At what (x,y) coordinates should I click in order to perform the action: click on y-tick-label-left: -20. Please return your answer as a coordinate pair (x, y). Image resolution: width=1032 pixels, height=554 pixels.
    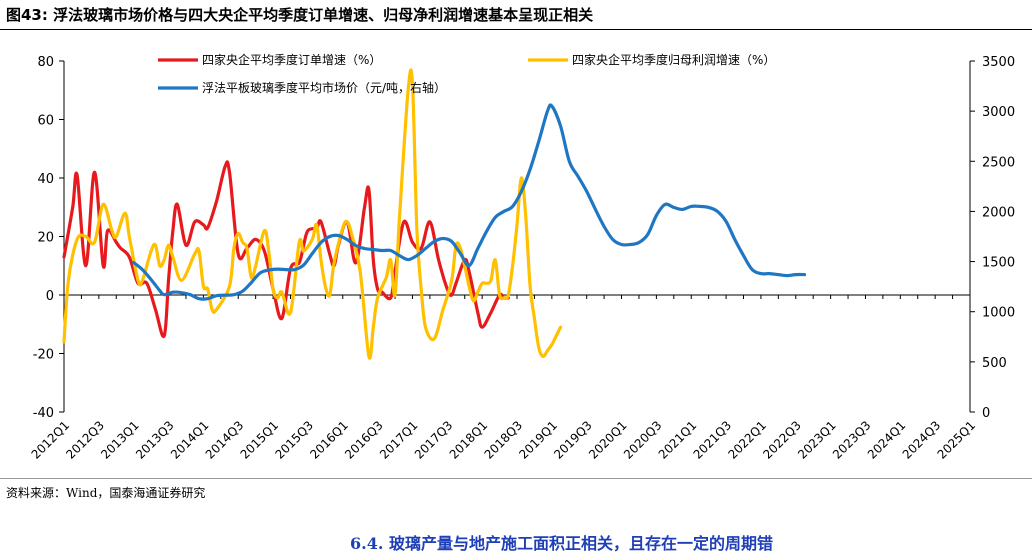
    Looking at the image, I should click on (43, 355).